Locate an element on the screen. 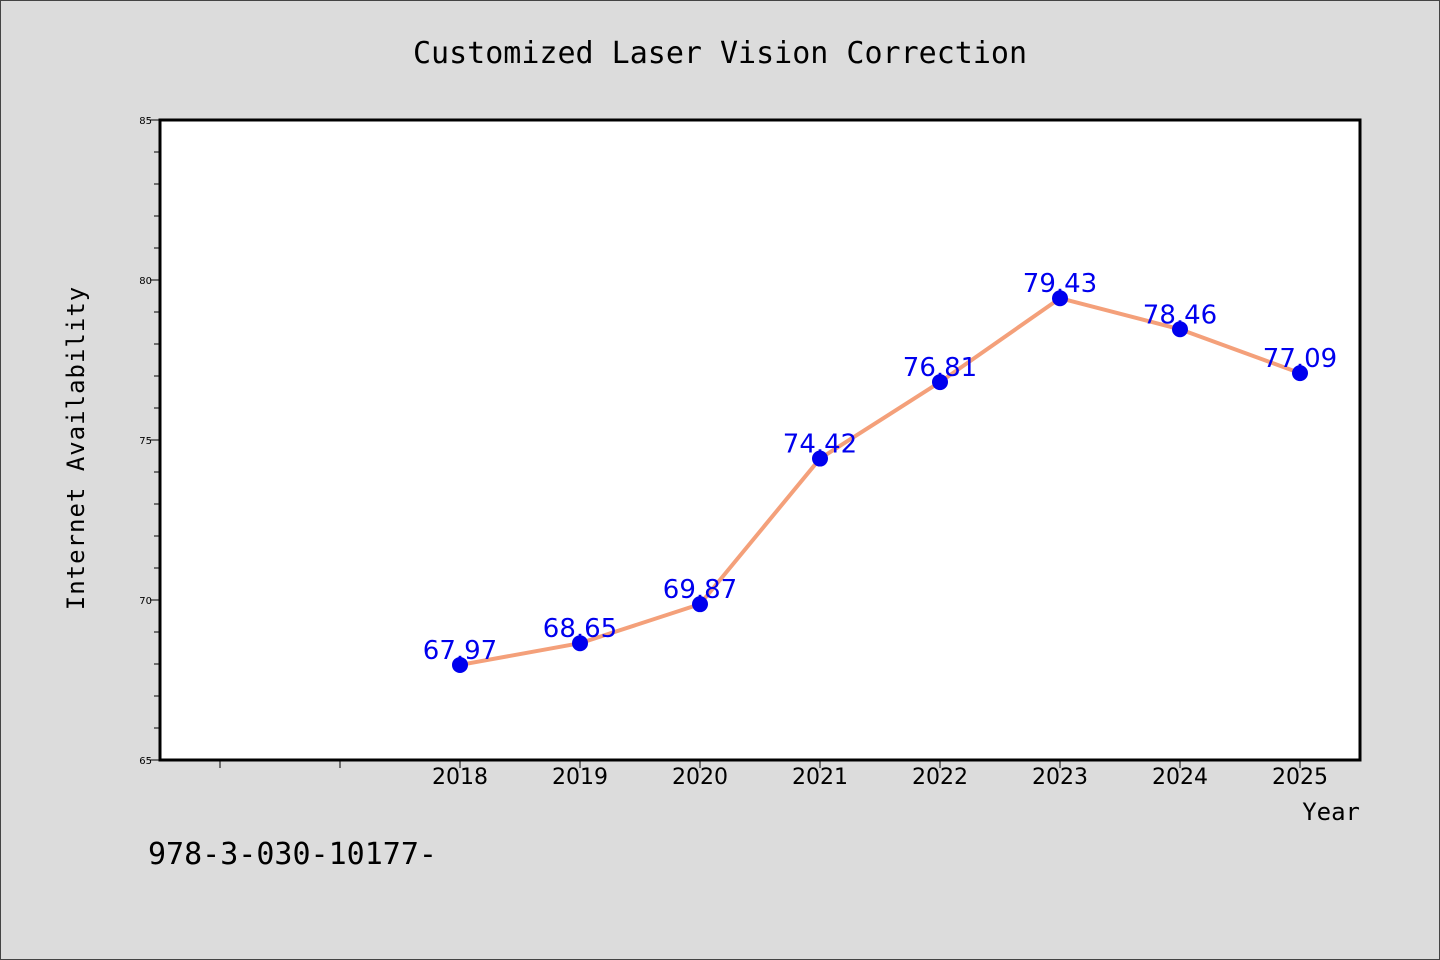 Image resolution: width=1440 pixels, height=960 pixels. y-axis-ticks: 65 70 75 80 85 is located at coordinates (149, 441).